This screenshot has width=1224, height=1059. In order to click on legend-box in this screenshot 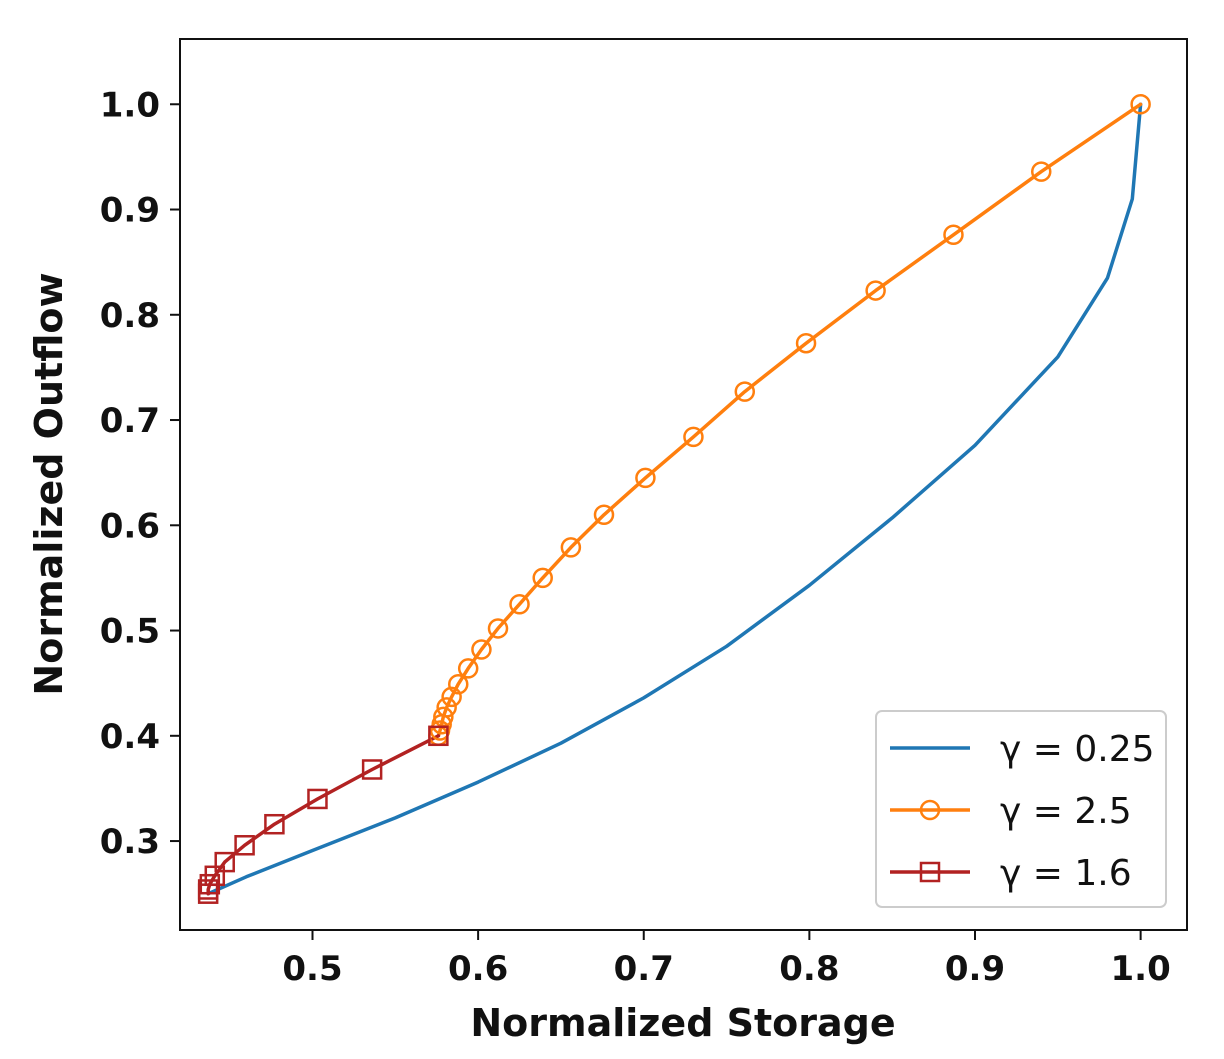, I will do `click(1021, 809)`.